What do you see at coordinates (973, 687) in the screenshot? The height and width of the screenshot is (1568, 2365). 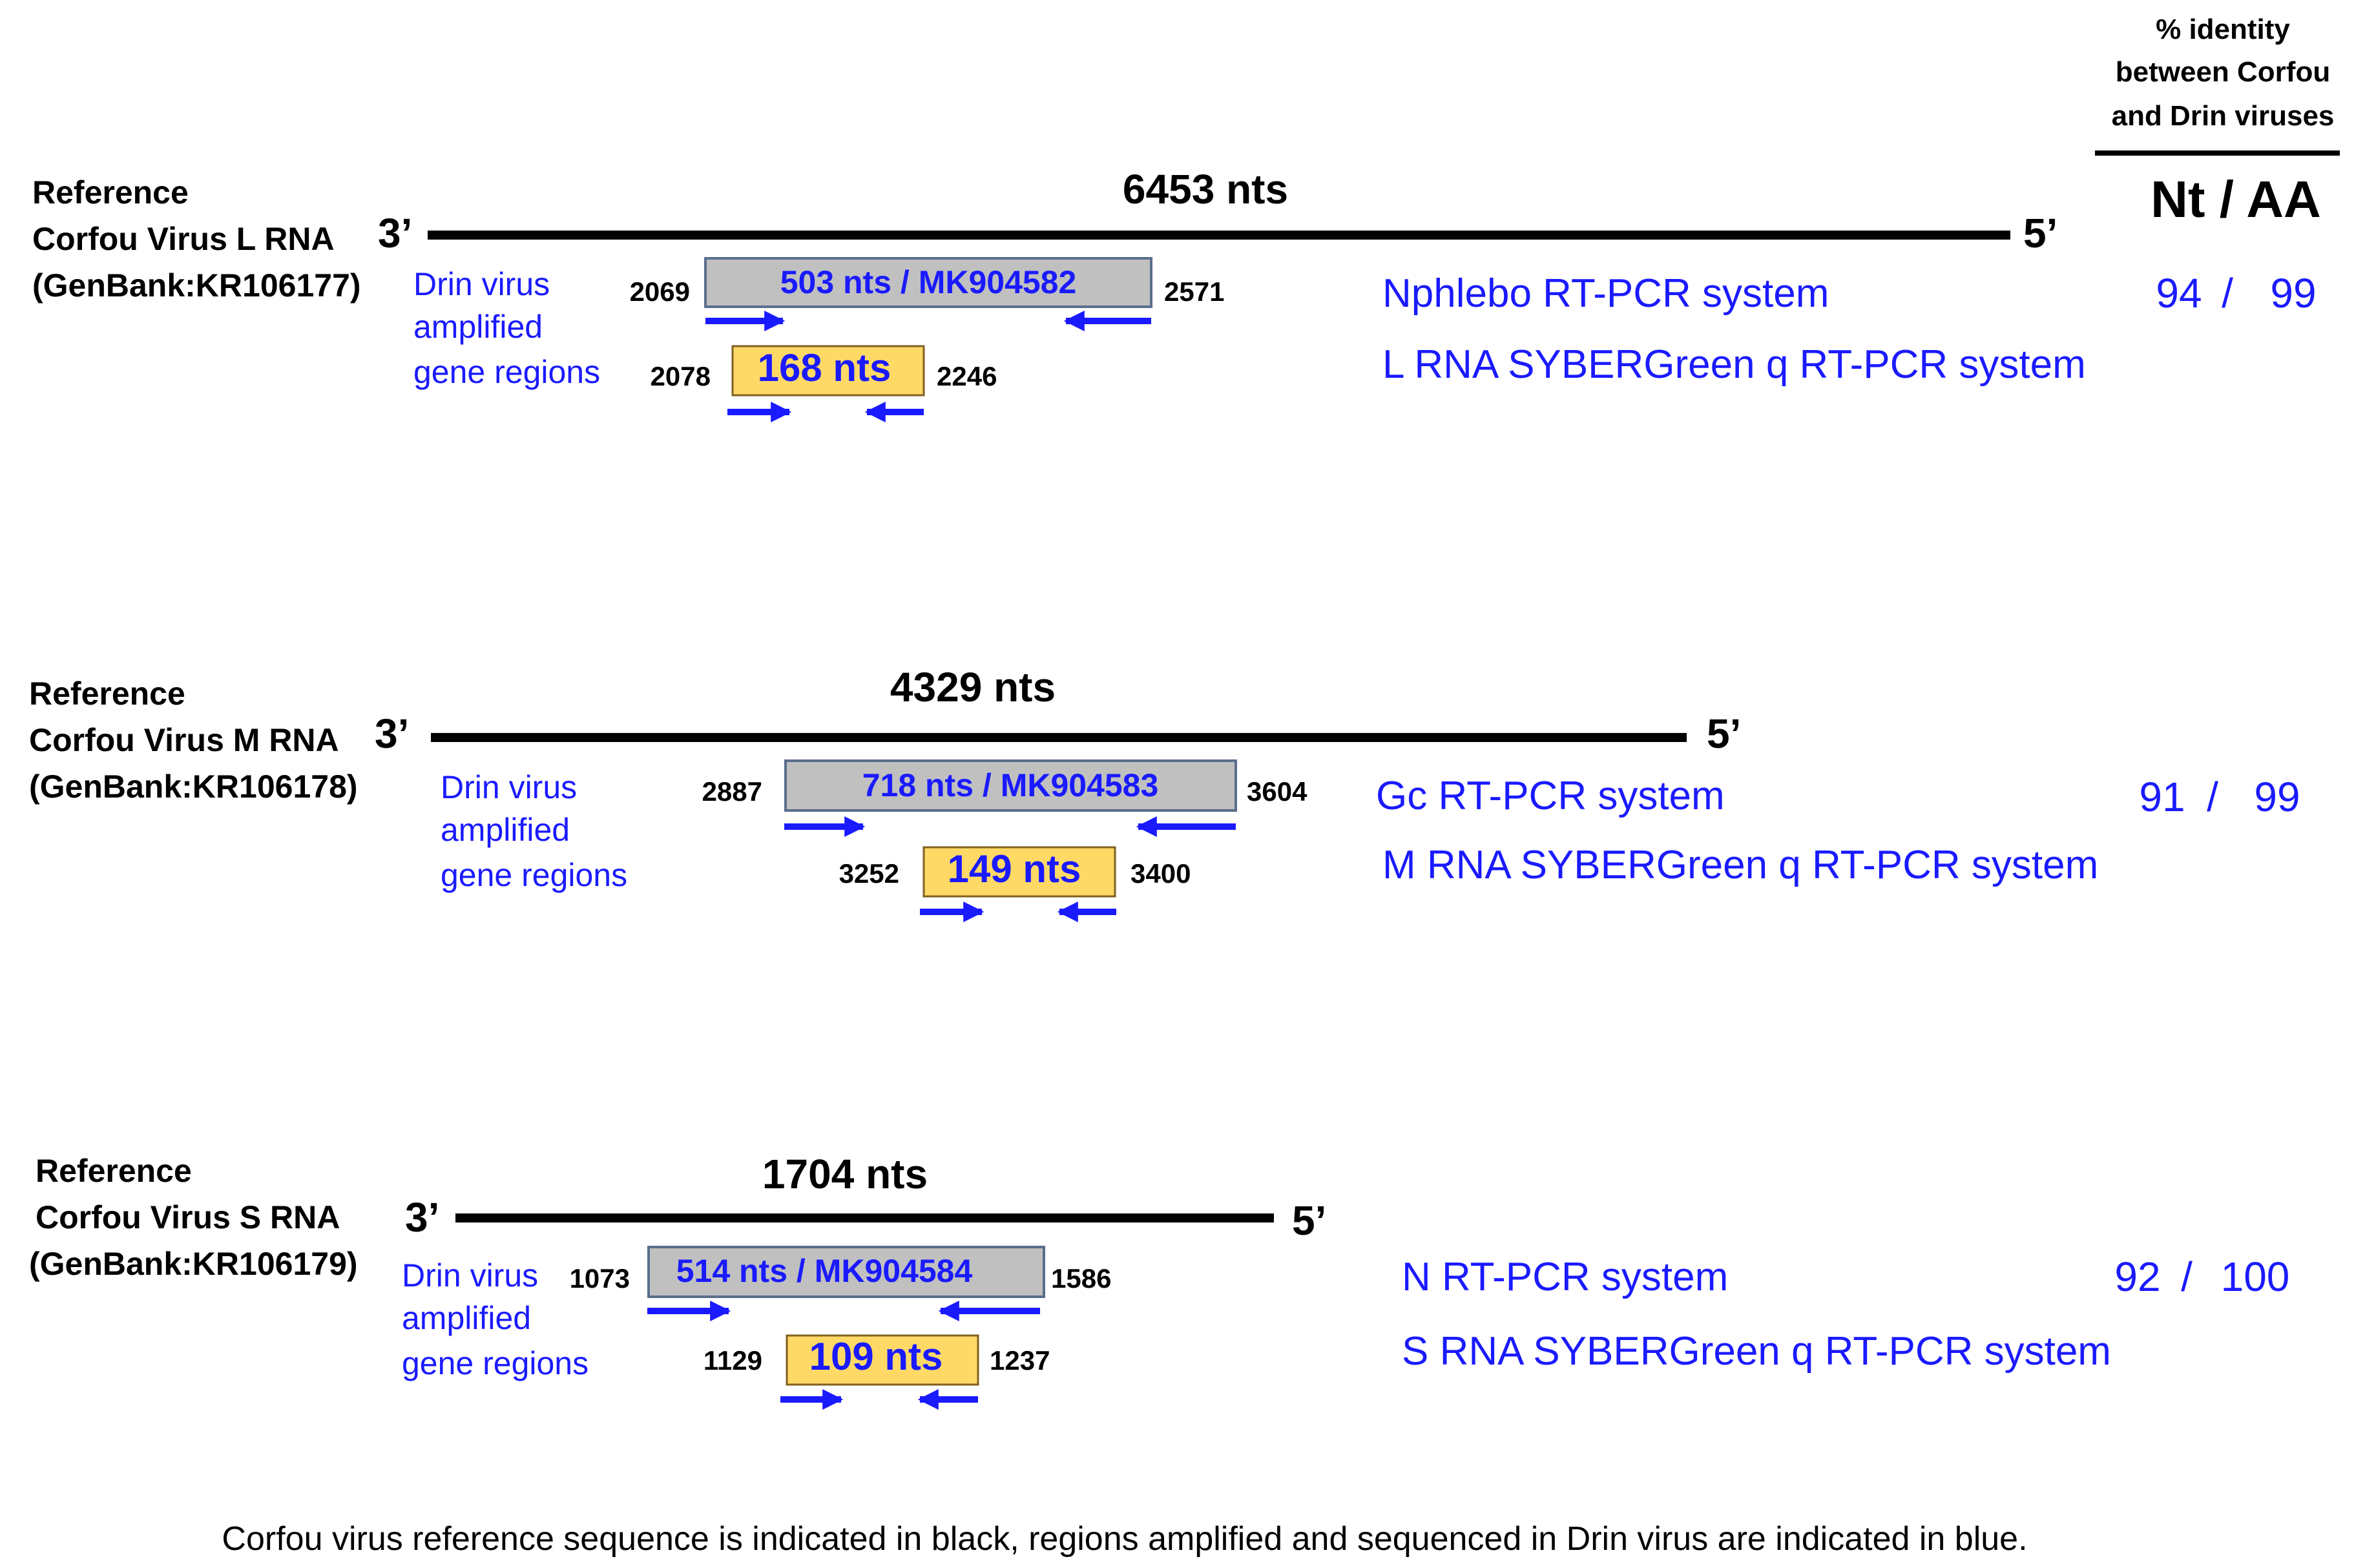 I see `sequence-length: 4329 nts` at bounding box center [973, 687].